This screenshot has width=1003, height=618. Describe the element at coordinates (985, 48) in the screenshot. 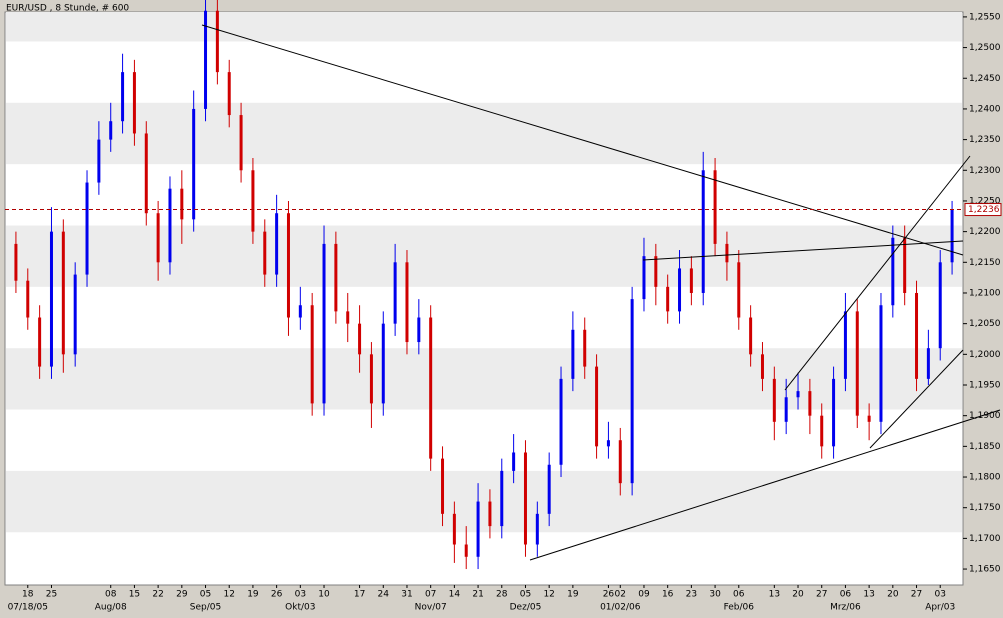

I see `y-tick-label: 1,2500` at that location.